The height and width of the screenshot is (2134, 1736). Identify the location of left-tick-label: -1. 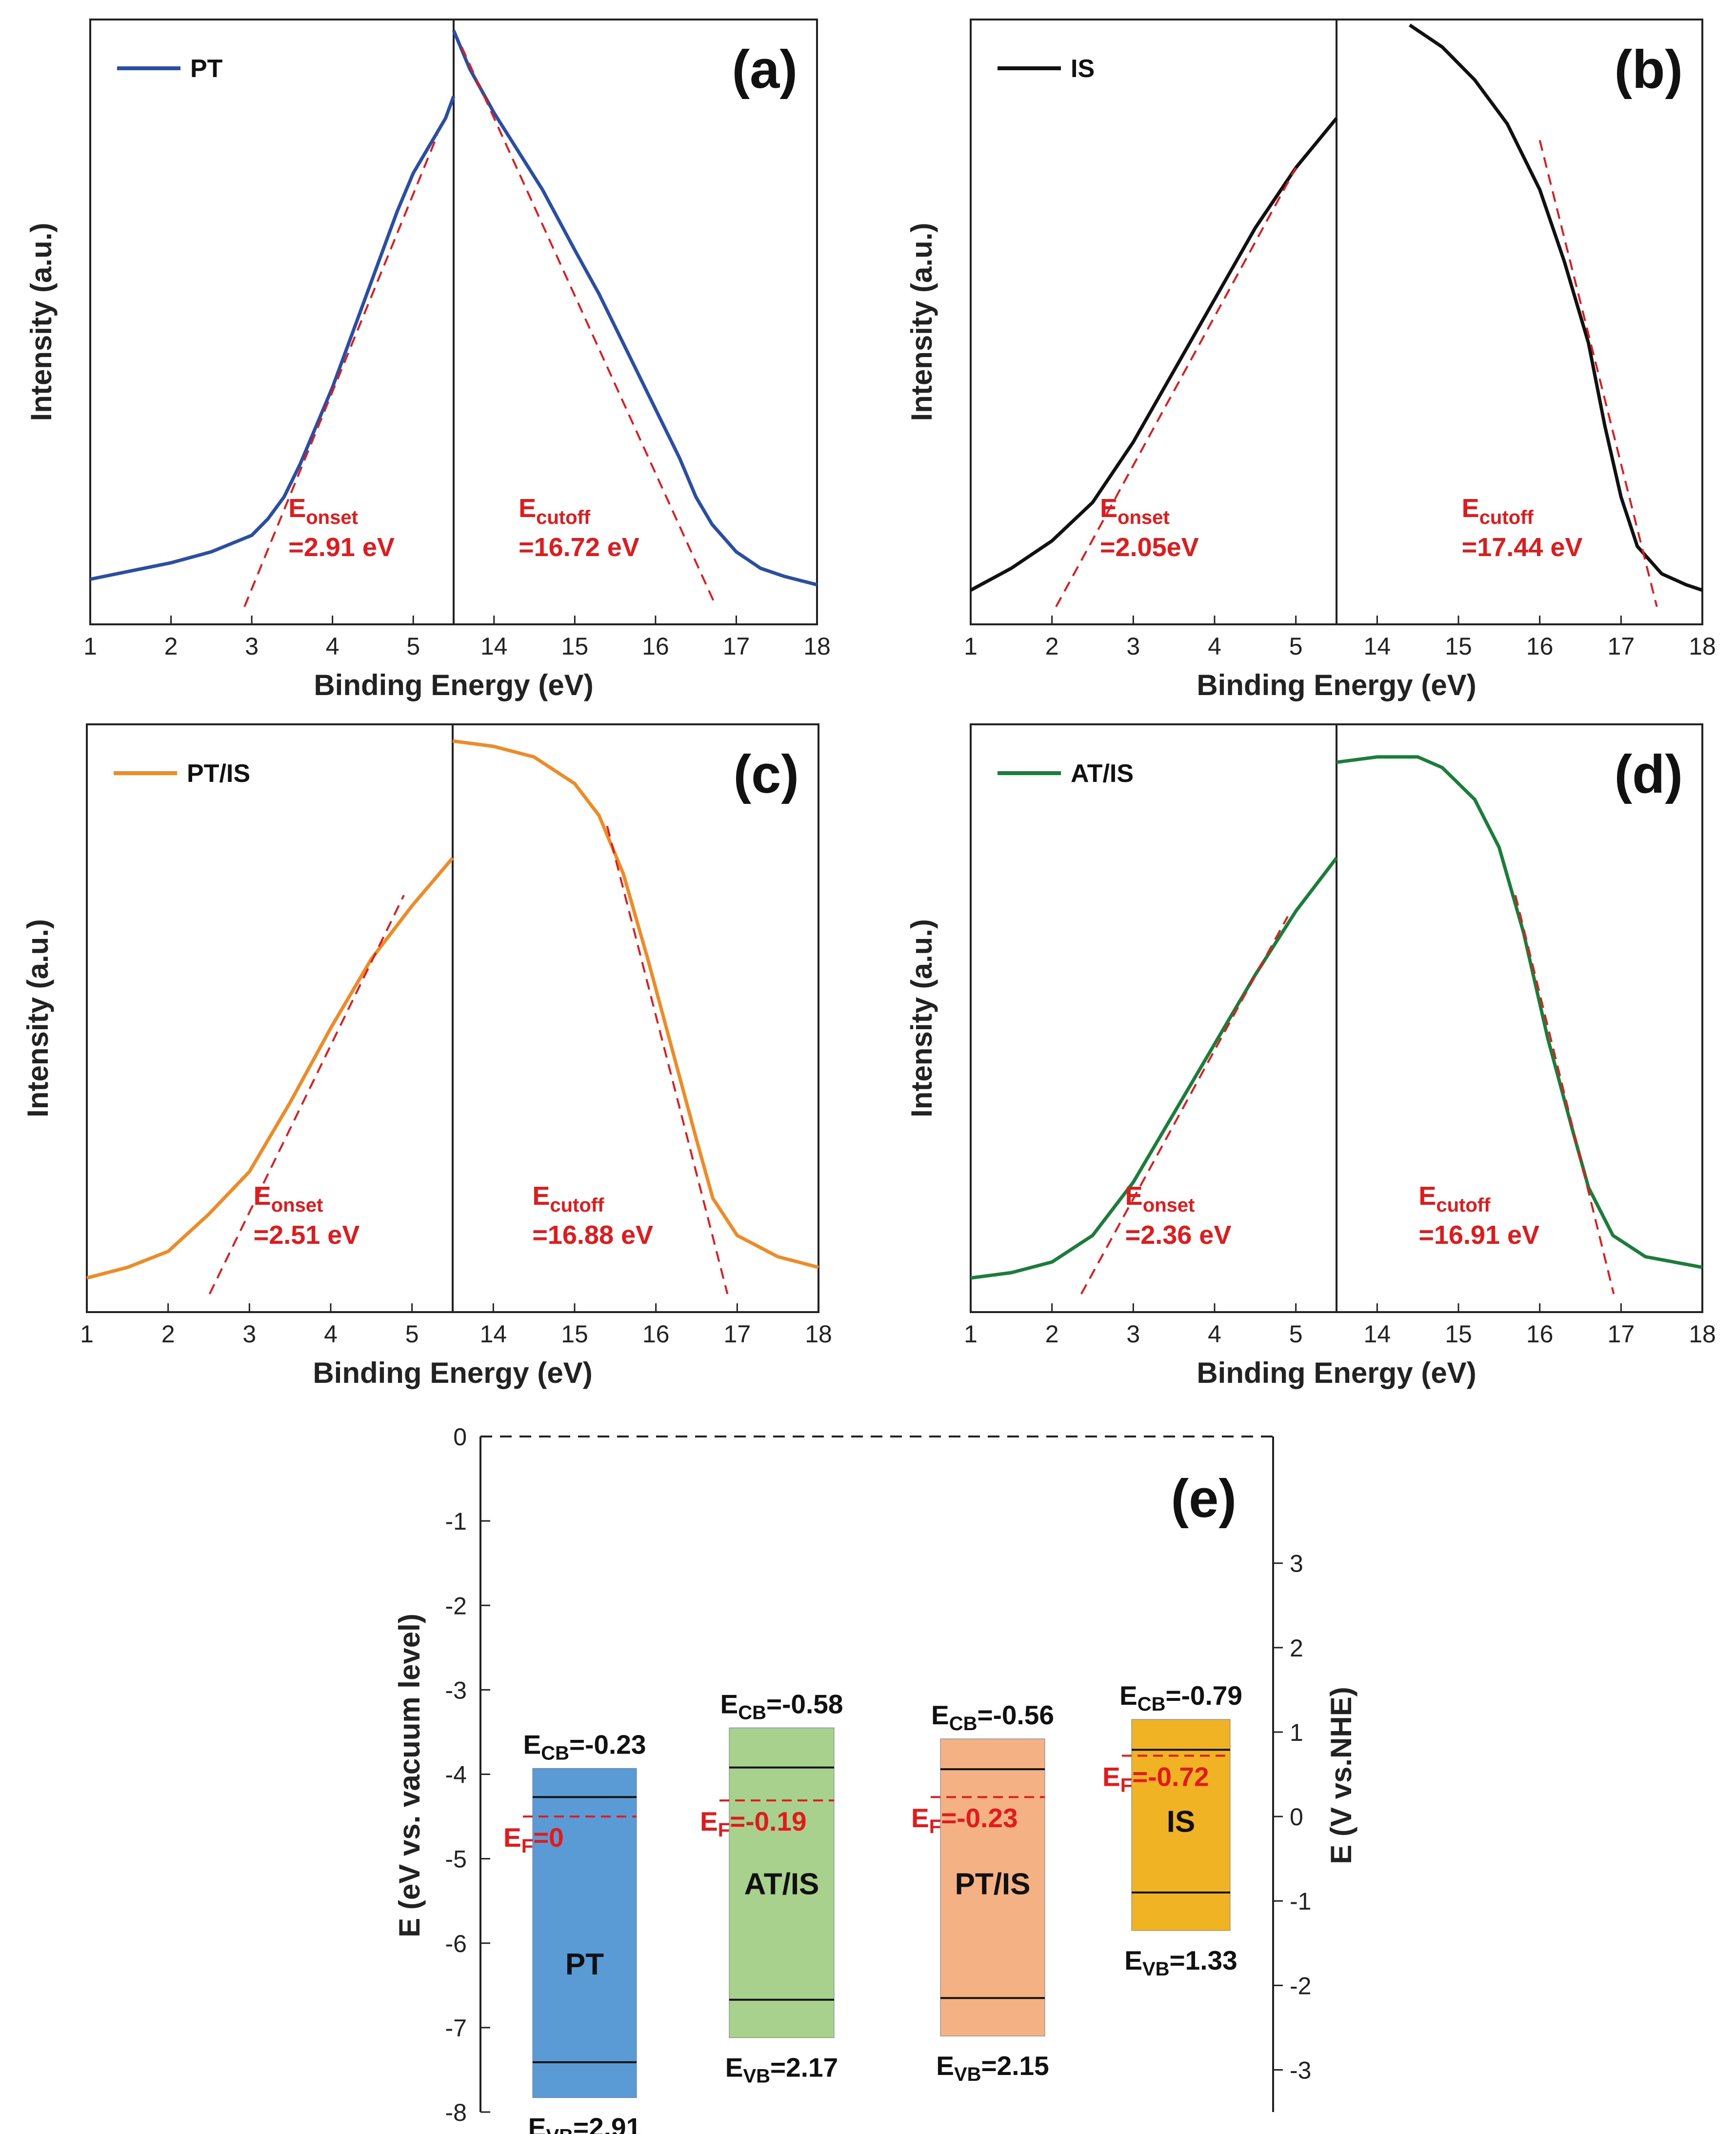
(456, 1521).